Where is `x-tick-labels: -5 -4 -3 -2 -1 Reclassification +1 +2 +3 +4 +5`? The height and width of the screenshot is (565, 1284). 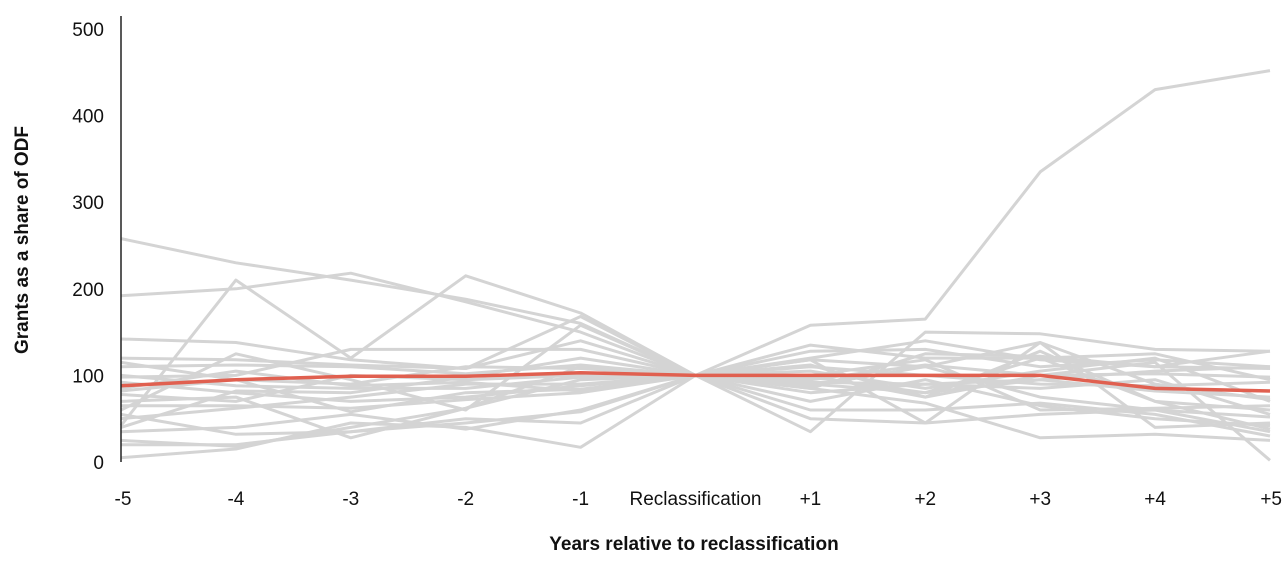
x-tick-labels: -5 -4 -3 -2 -1 Reclassification +1 +2 +3 +4 +5 is located at coordinates (698, 499).